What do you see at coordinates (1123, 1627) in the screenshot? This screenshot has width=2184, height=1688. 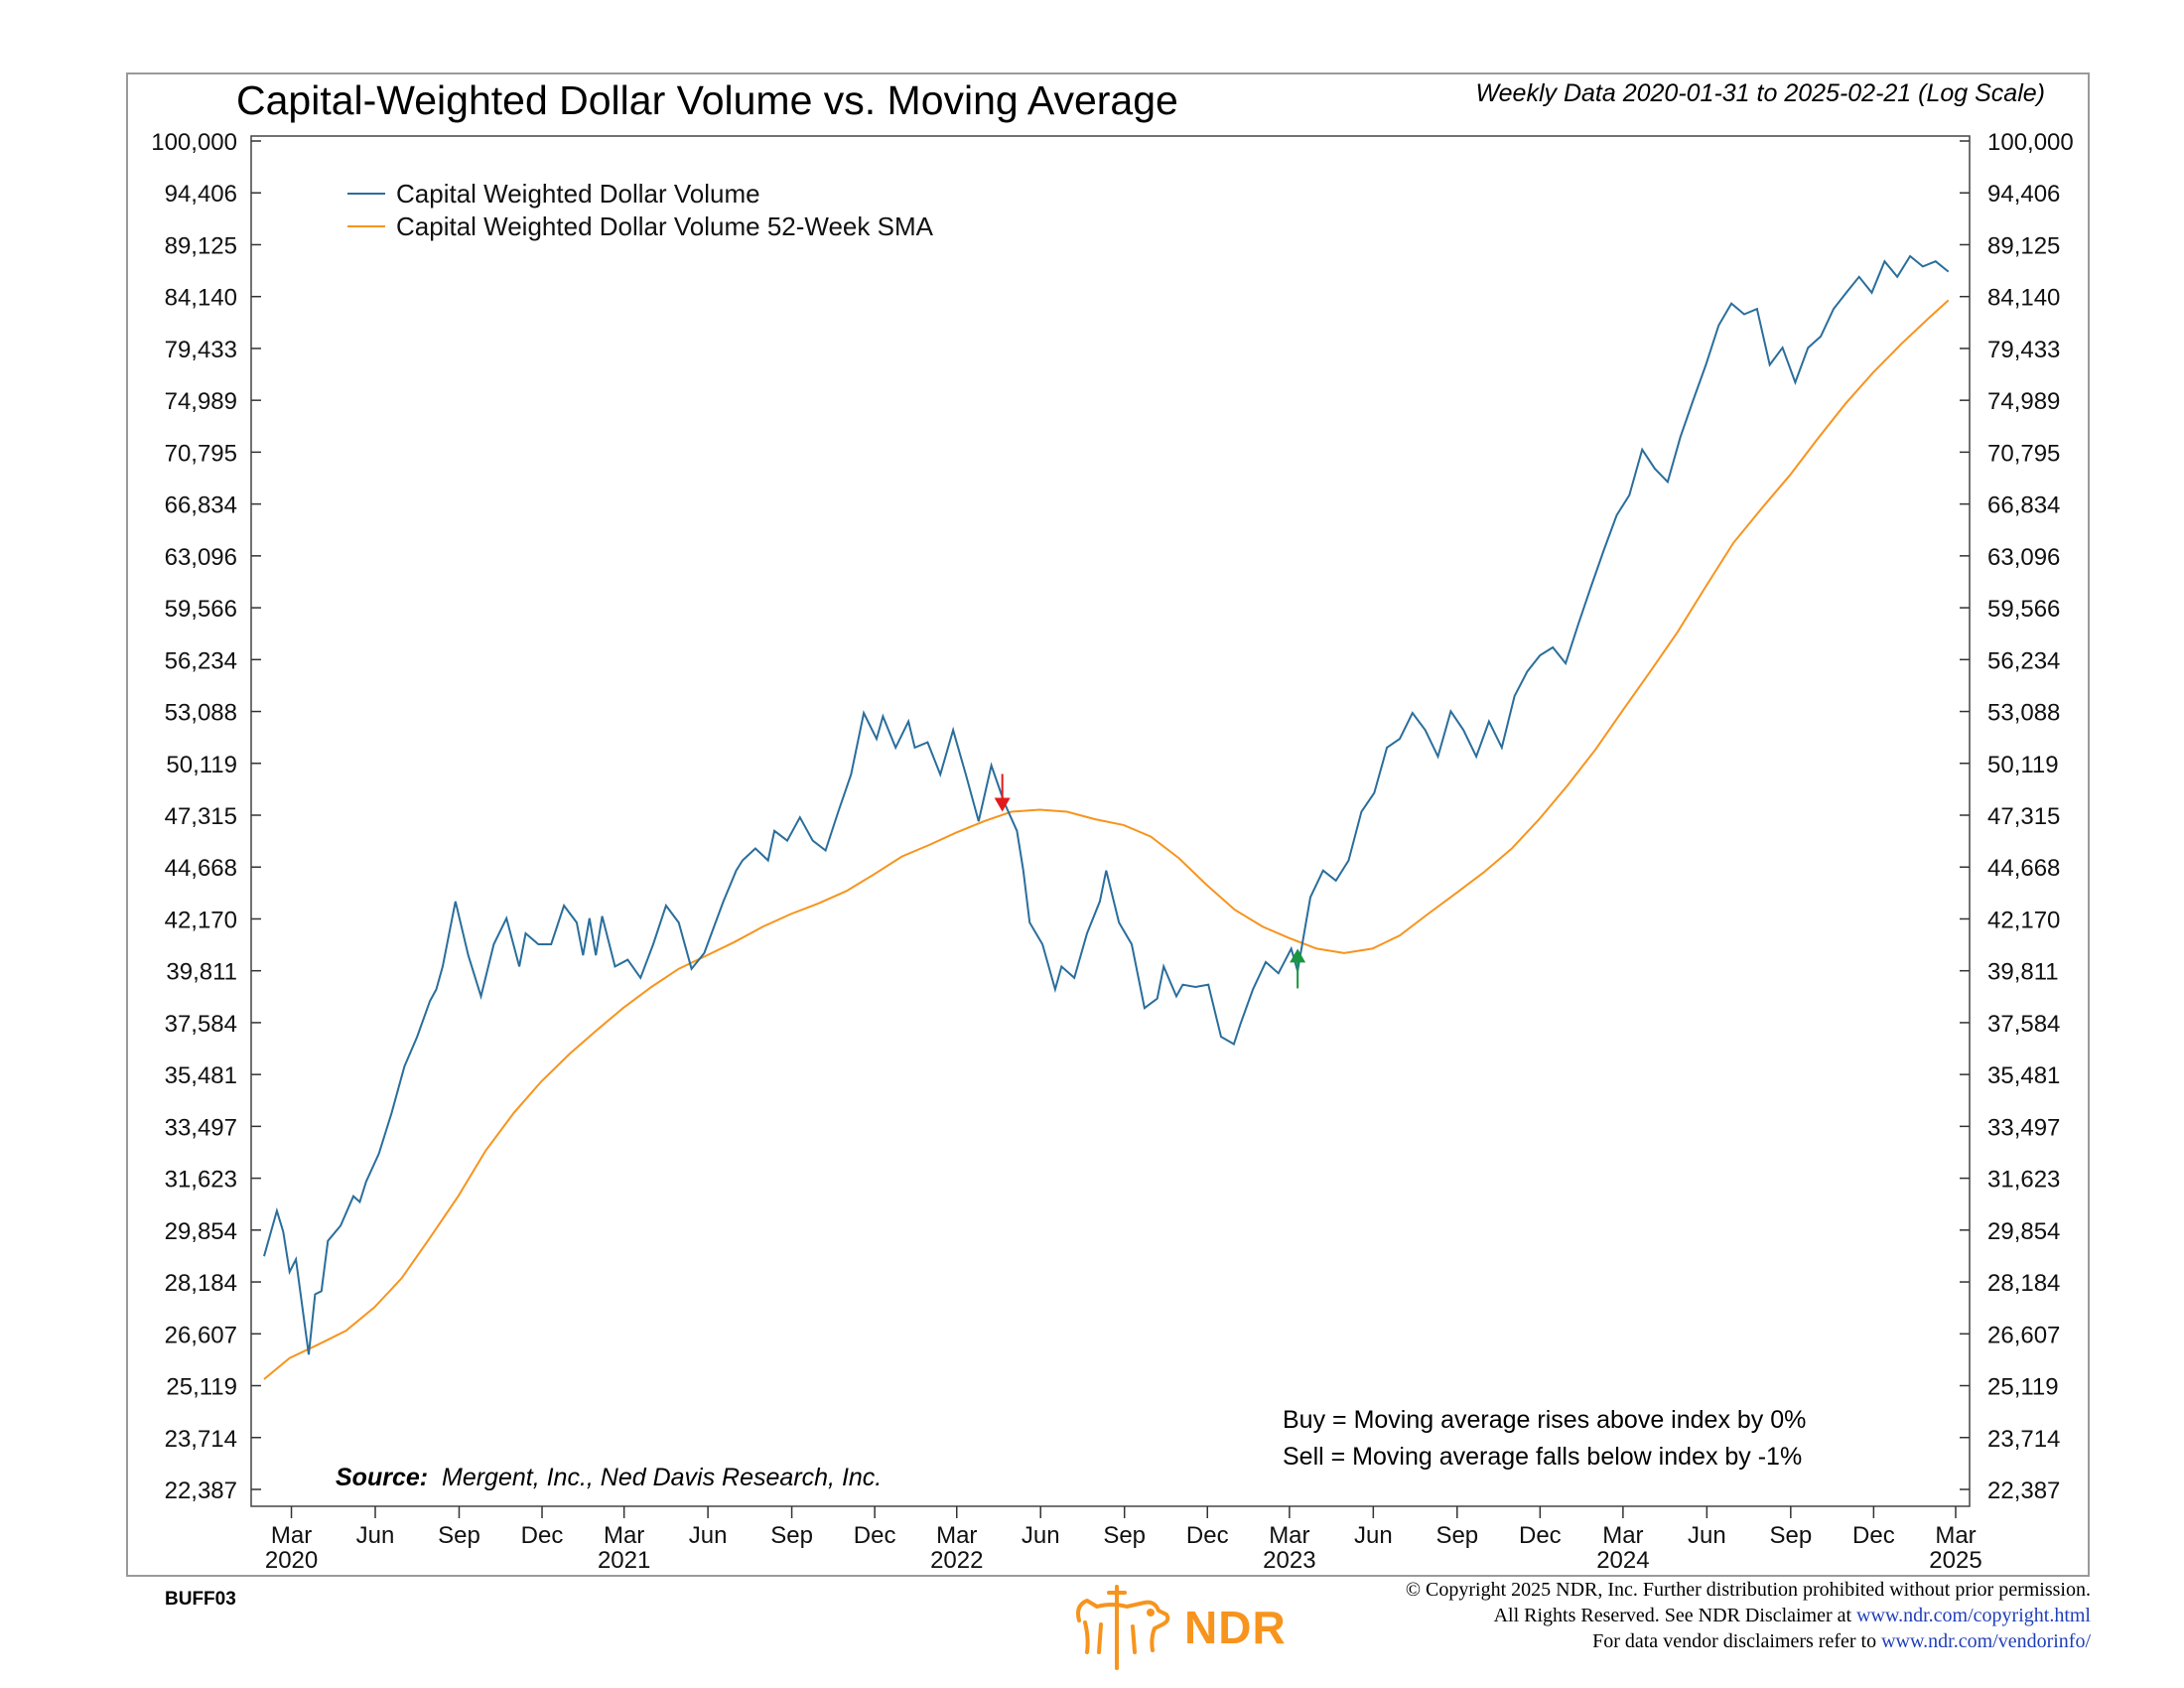 I see `bull-logo-icon` at bounding box center [1123, 1627].